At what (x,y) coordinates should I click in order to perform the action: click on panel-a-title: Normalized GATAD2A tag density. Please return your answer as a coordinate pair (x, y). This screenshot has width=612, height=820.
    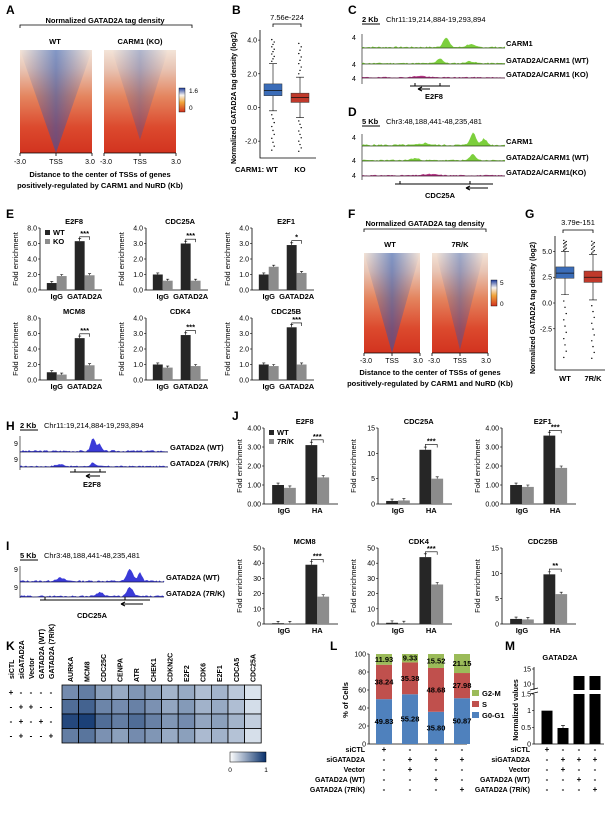
    Looking at the image, I should click on (105, 20).